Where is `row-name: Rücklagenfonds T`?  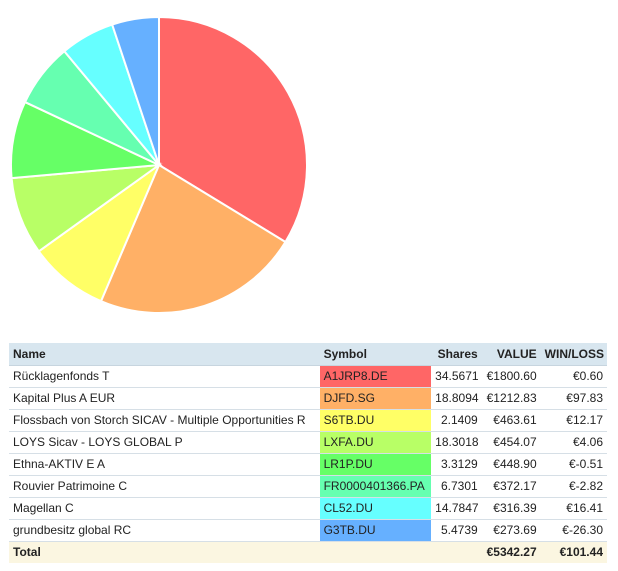 row-name: Rücklagenfonds T is located at coordinates (164, 376).